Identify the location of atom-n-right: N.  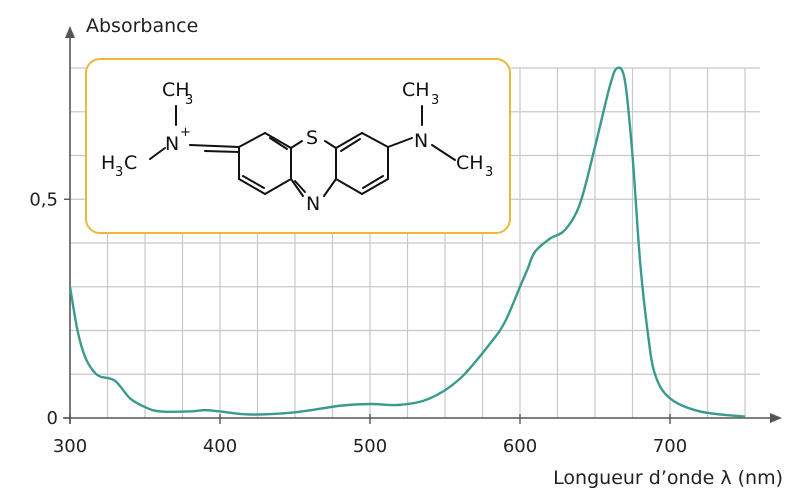
(421, 141).